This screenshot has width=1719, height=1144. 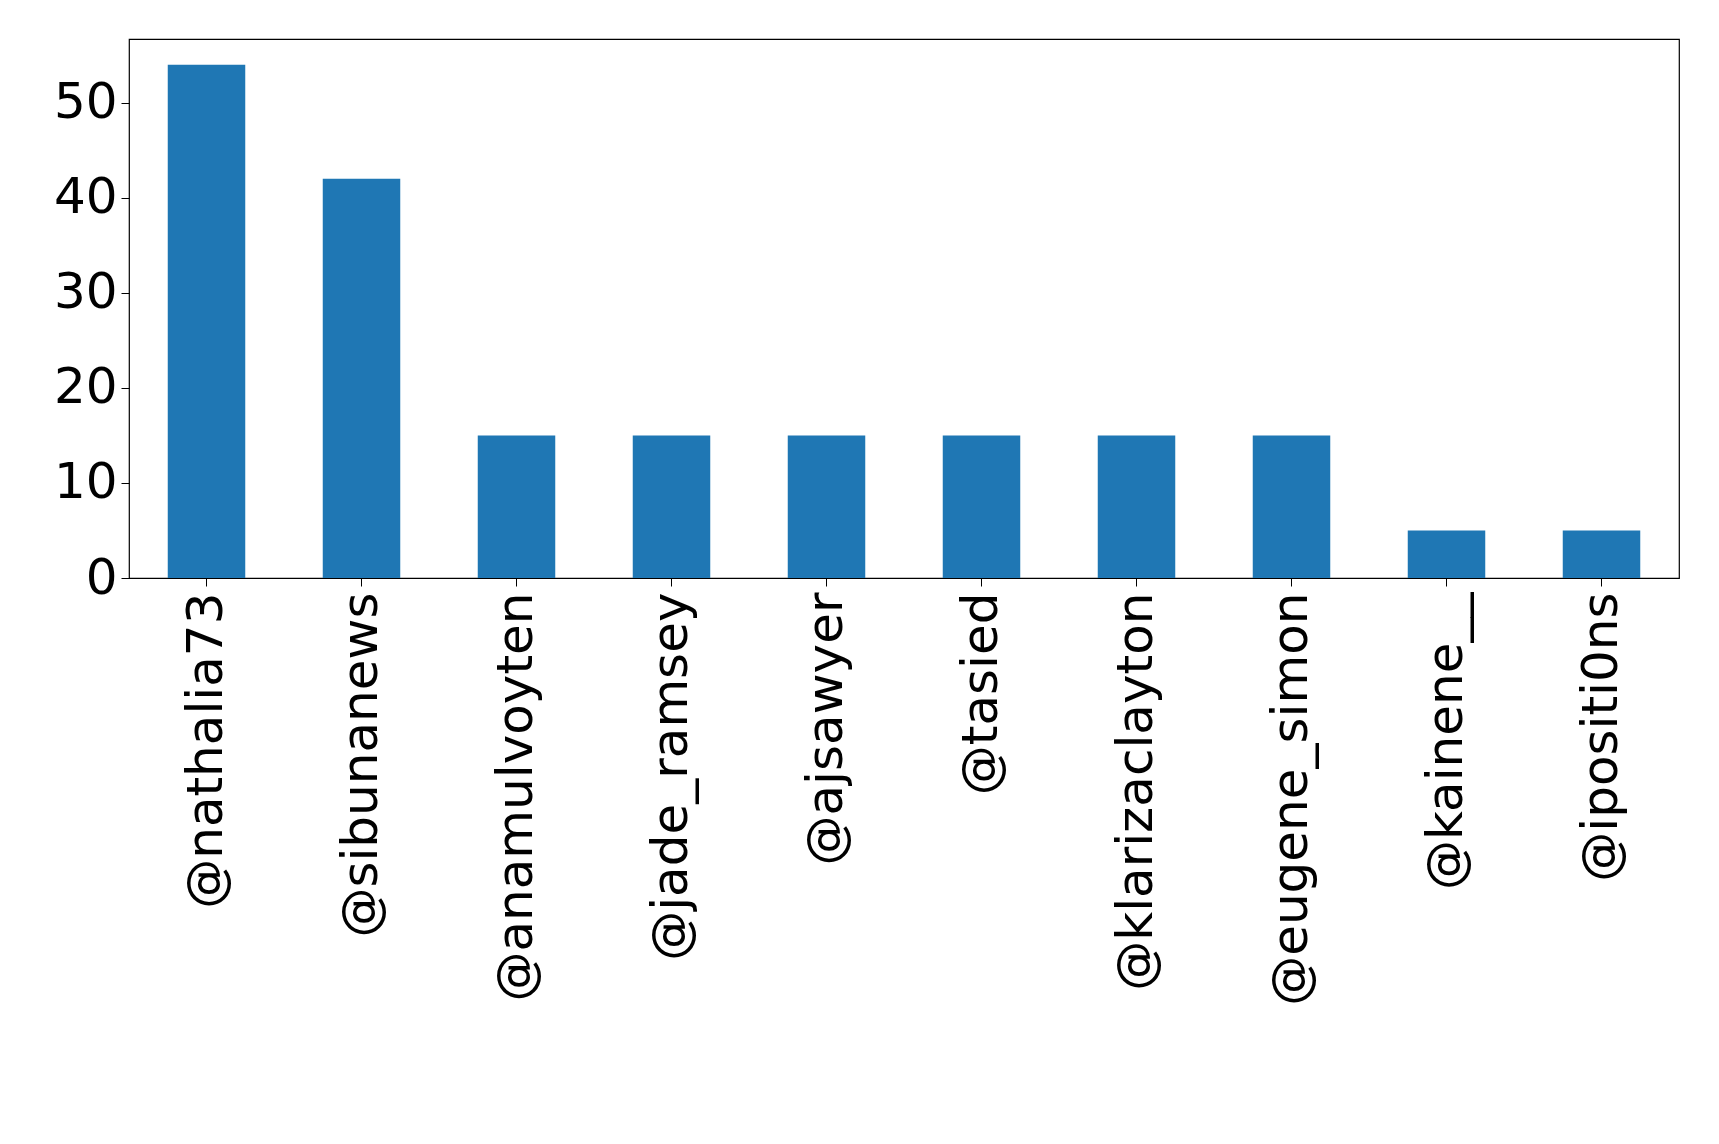 What do you see at coordinates (1599, 737) in the screenshot?
I see `x-tick-label: @ipositi0ns` at bounding box center [1599, 737].